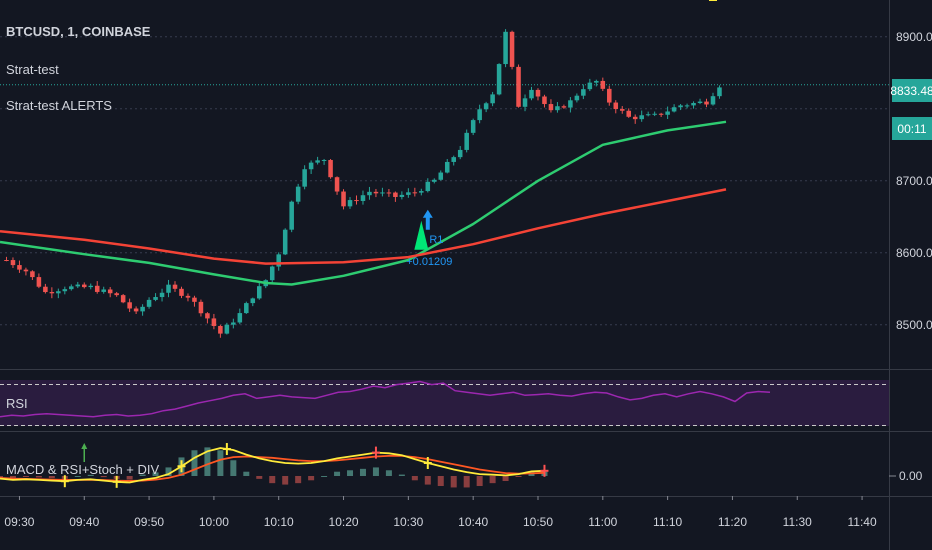  What do you see at coordinates (17, 403) in the screenshot?
I see `rsi-legend: RSI` at bounding box center [17, 403].